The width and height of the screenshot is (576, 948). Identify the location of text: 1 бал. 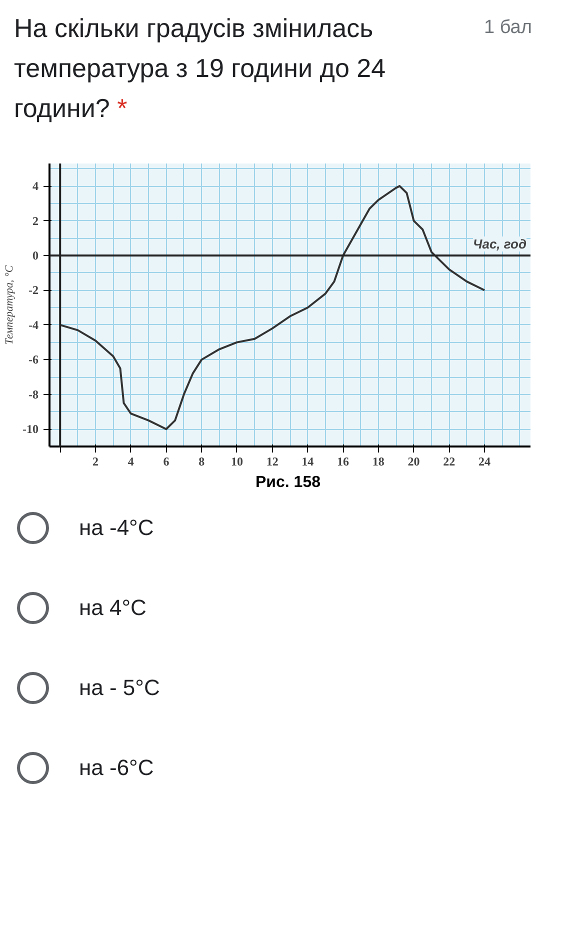
(508, 28).